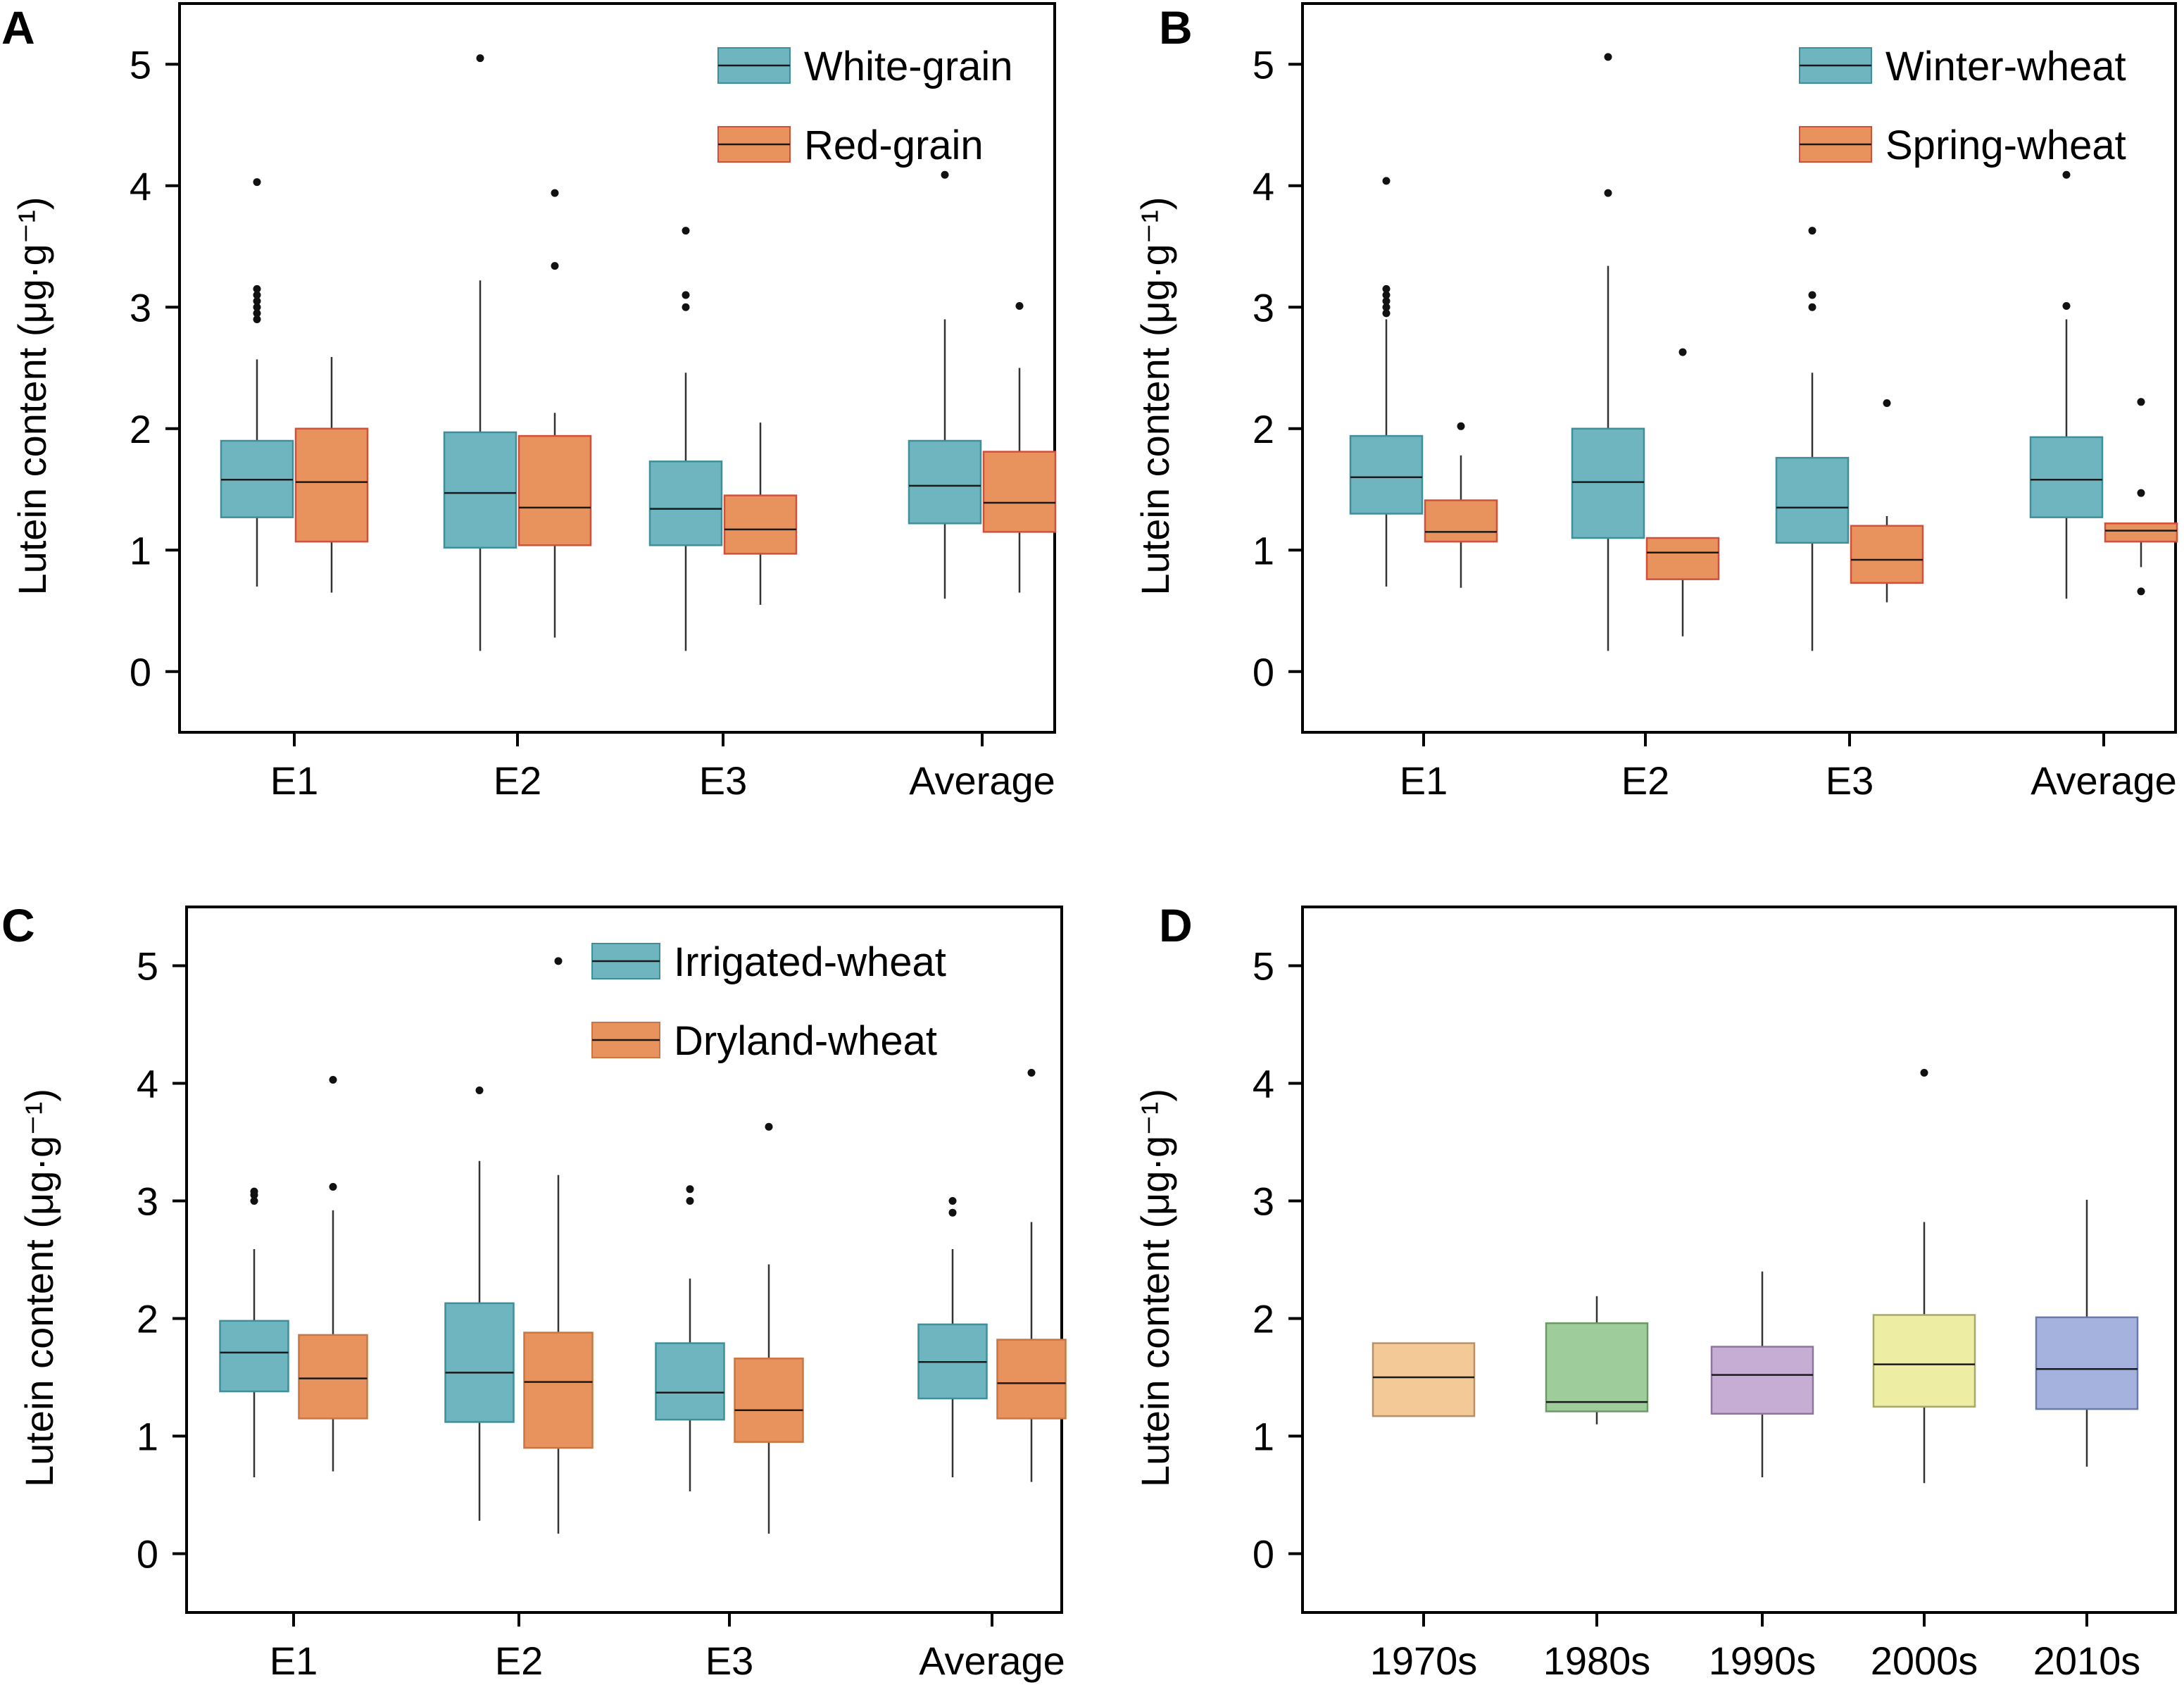  What do you see at coordinates (480, 352) in the screenshot?
I see `box-white-grain` at bounding box center [480, 352].